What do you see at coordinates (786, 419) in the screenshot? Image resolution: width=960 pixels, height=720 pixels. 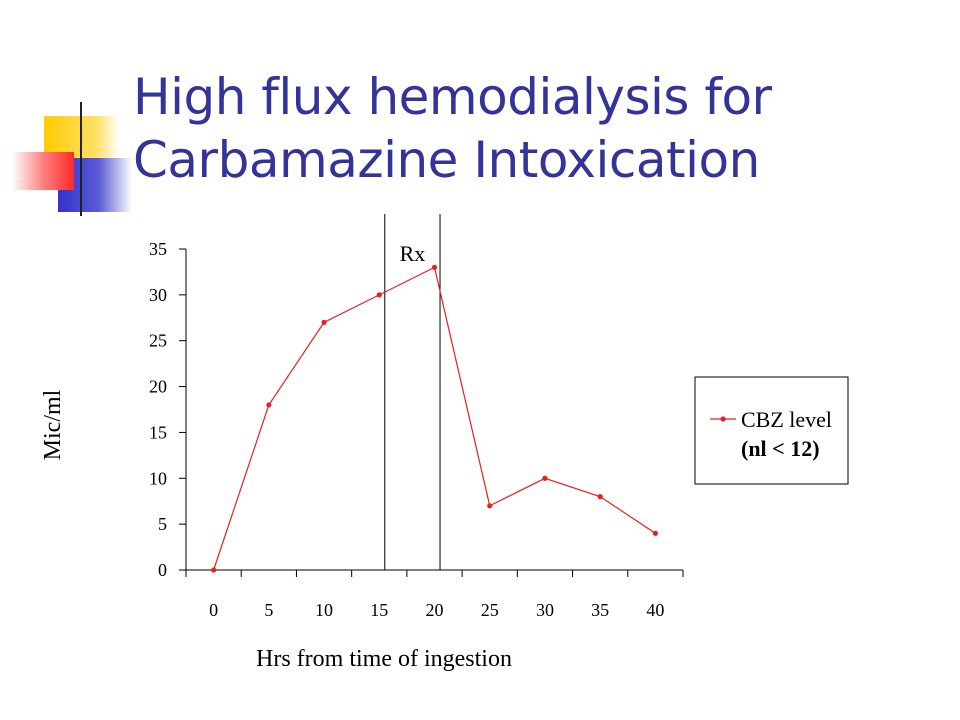 I see `legend-series-name: CBZ level` at bounding box center [786, 419].